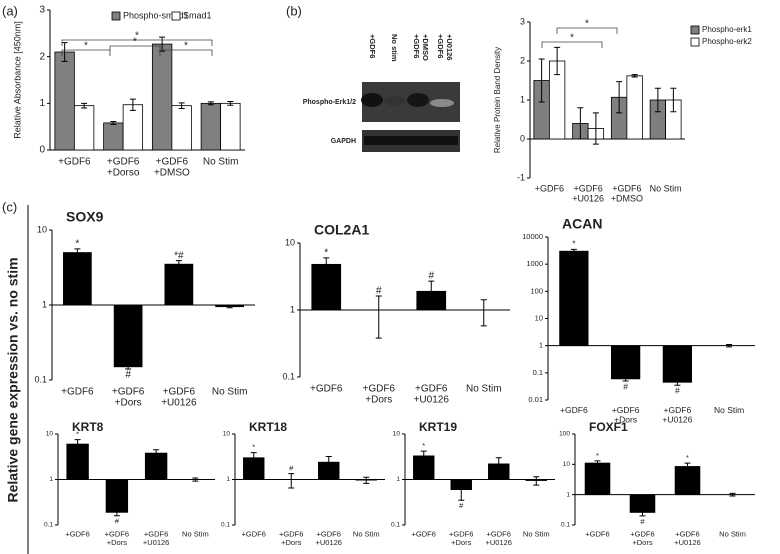 The height and width of the screenshot is (554, 780). Describe the element at coordinates (695, 42) in the screenshot. I see `legend-swatch` at that location.